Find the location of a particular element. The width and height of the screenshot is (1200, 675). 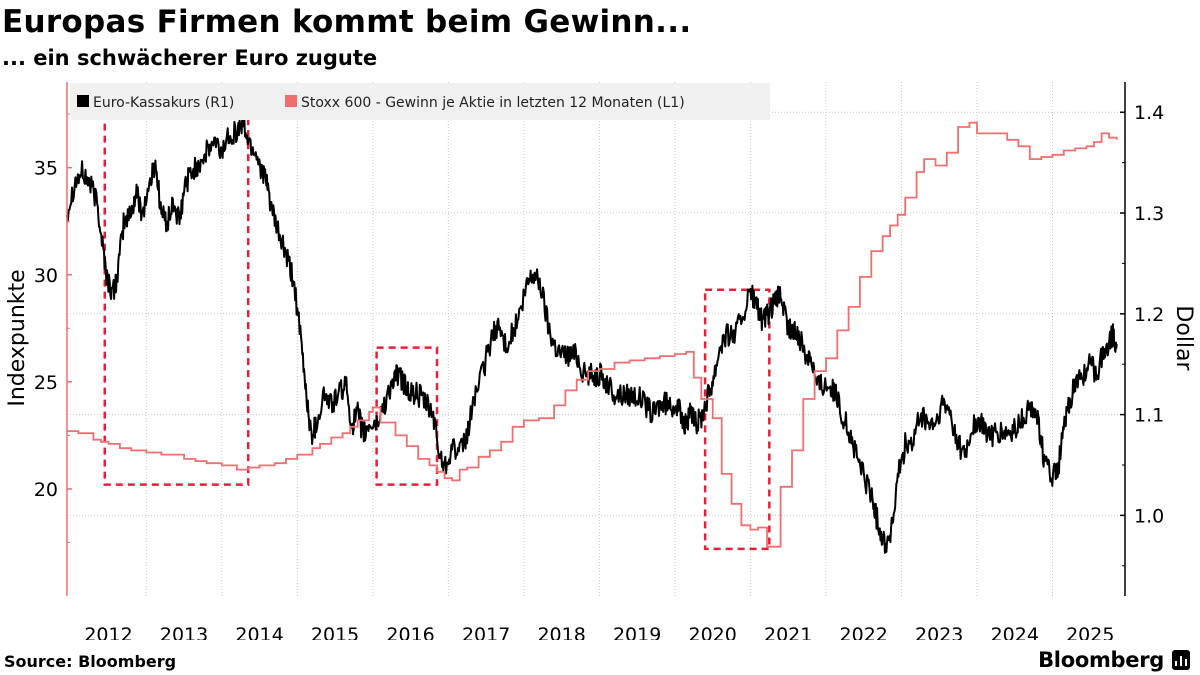

legend-background is located at coordinates (420, 101).